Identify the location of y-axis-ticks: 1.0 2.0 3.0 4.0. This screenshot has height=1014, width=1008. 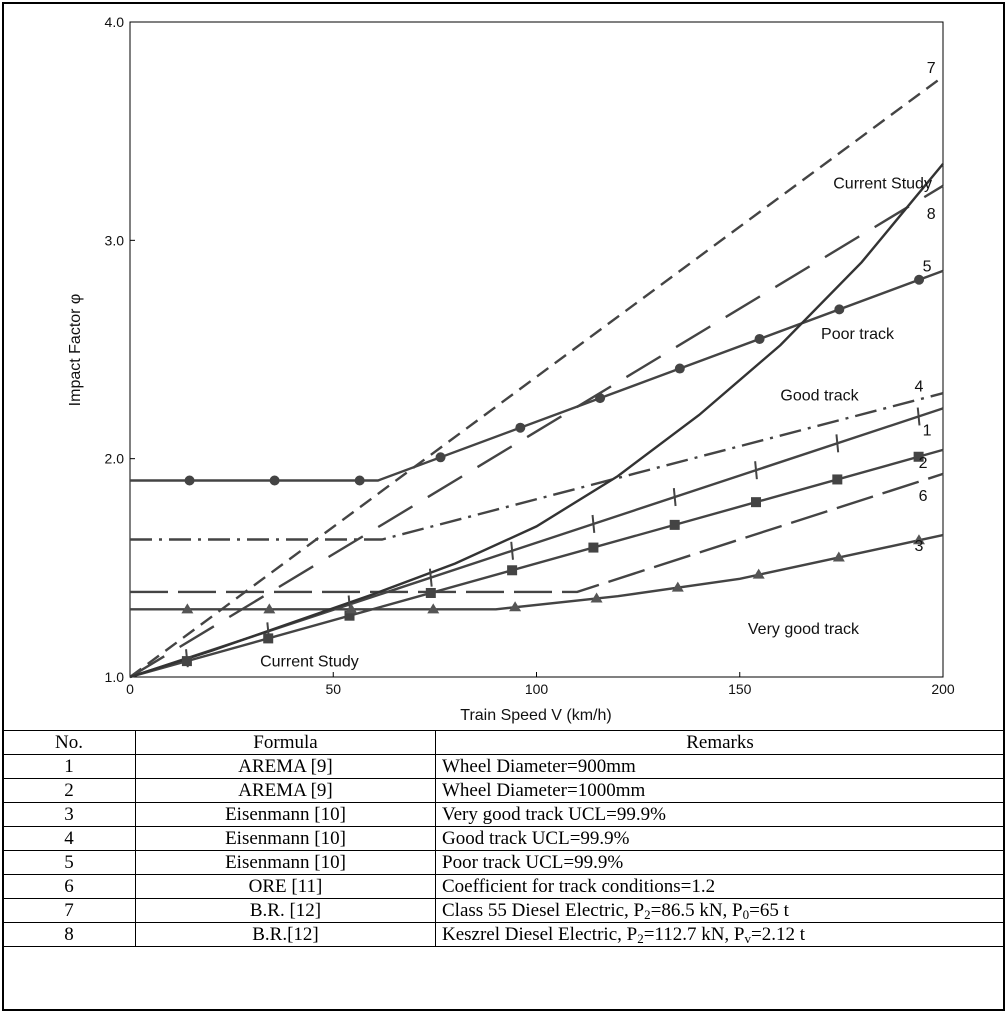
(120, 349).